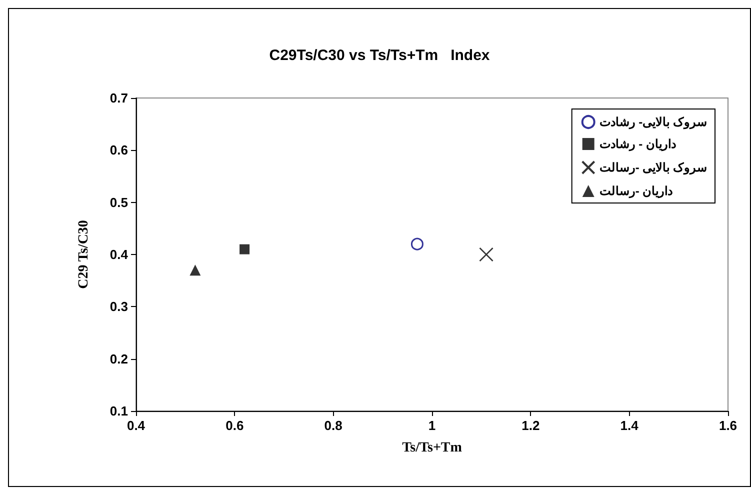 The width and height of the screenshot is (751, 489). Describe the element at coordinates (531, 425) in the screenshot. I see `x-tick-label: 1.2` at that location.